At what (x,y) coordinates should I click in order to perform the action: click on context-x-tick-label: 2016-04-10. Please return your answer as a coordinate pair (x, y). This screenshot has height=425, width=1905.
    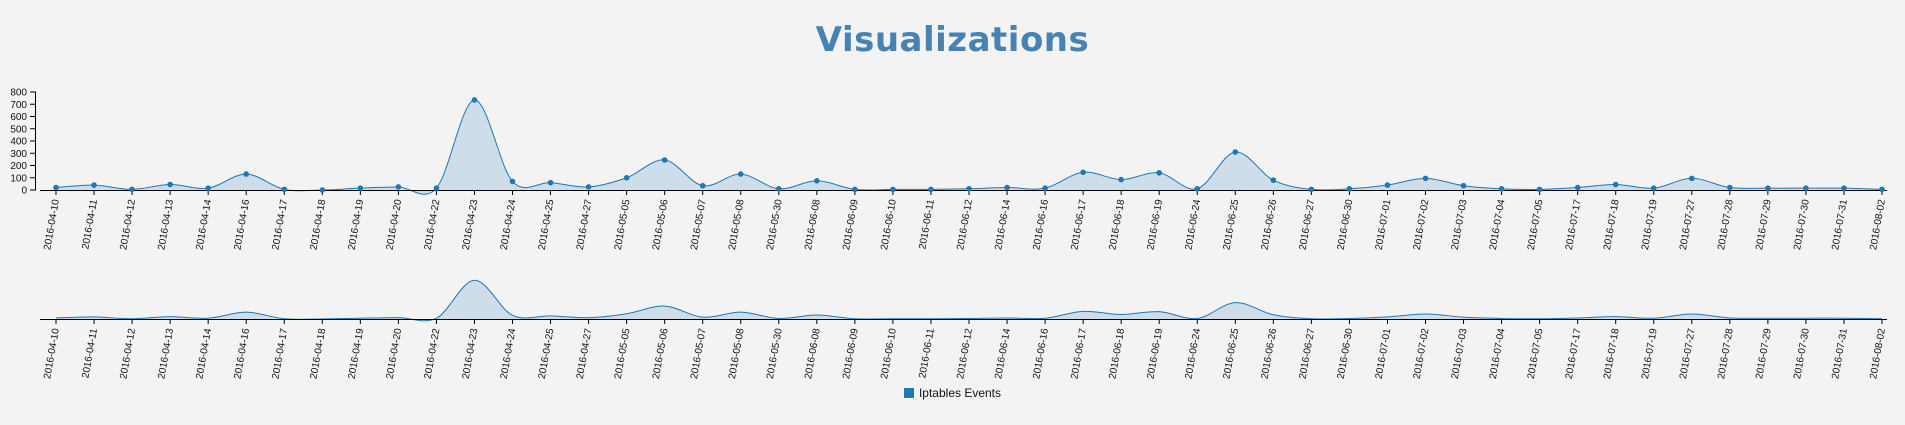
    Looking at the image, I should click on (52, 353).